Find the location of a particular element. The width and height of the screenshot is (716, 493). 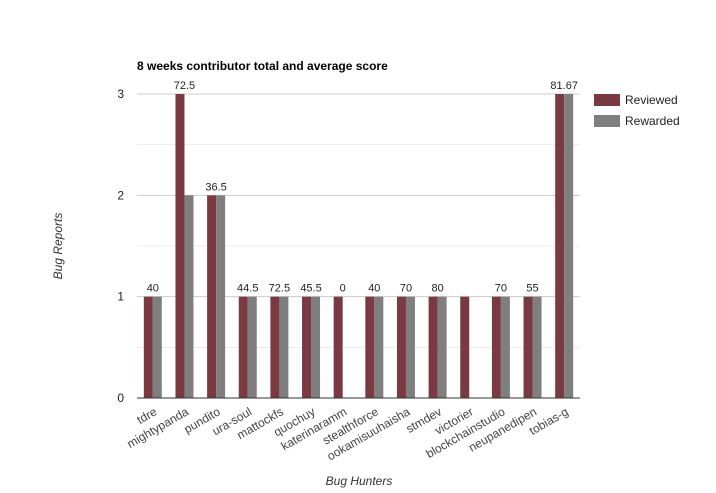

y-axis-ticks: 0 1 2 3 is located at coordinates (120, 246).